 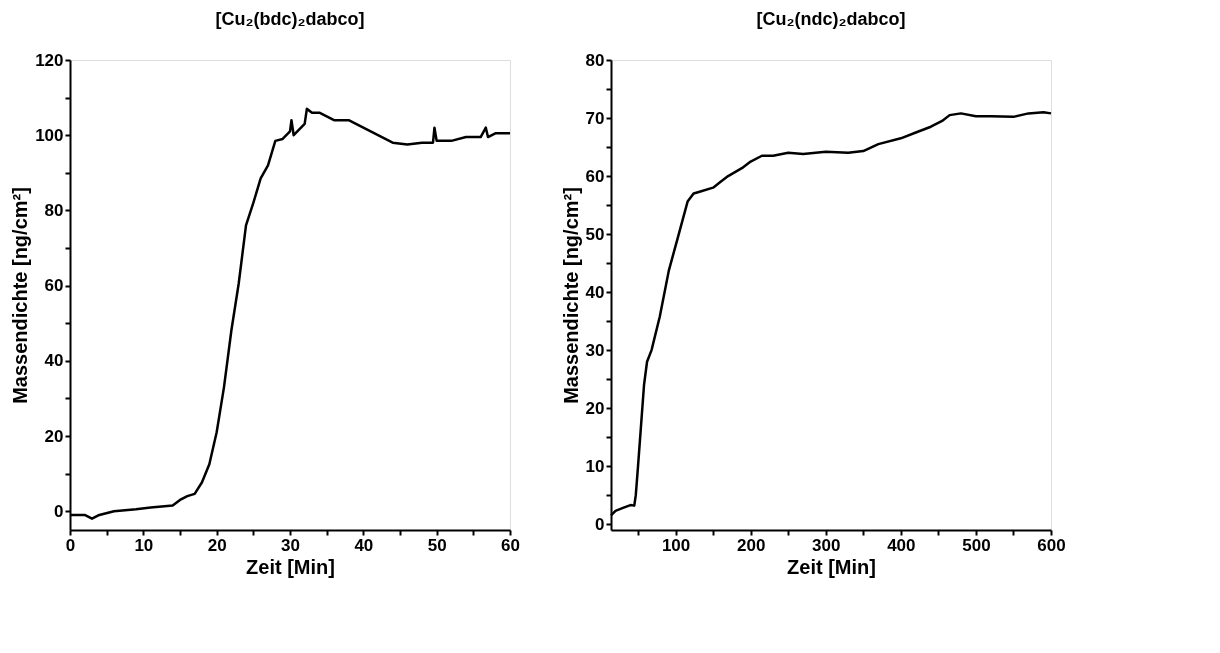 What do you see at coordinates (510, 545) in the screenshot?
I see `x-tick-label: 60` at bounding box center [510, 545].